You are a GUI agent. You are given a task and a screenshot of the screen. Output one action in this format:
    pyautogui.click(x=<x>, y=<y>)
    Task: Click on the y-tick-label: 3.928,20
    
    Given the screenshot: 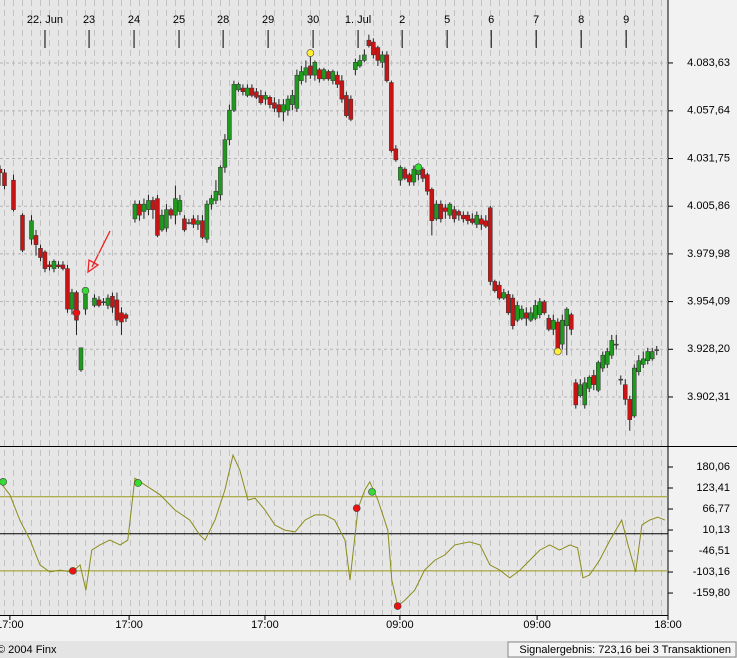 What is the action you would take?
    pyautogui.click(x=708, y=349)
    